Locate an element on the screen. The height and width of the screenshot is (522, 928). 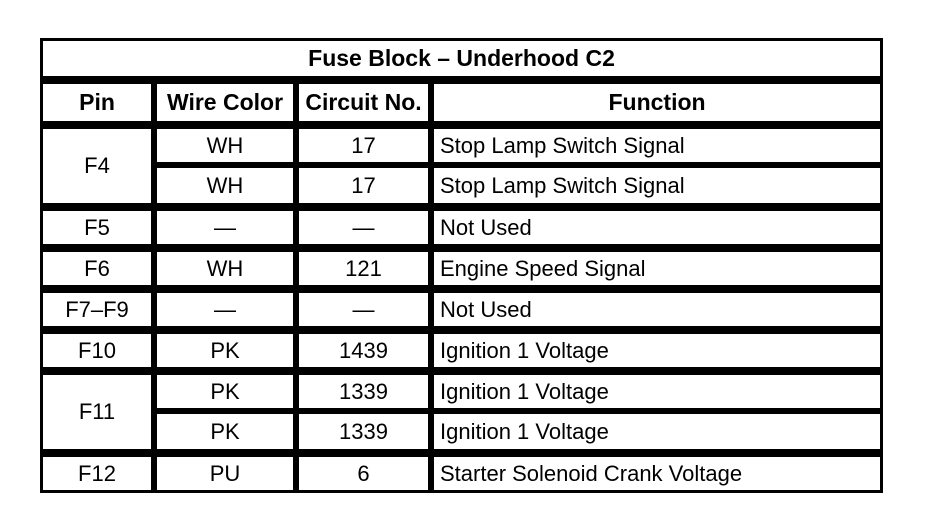
table-title: Fuse Block – Underhood C2 is located at coordinates (462, 58).